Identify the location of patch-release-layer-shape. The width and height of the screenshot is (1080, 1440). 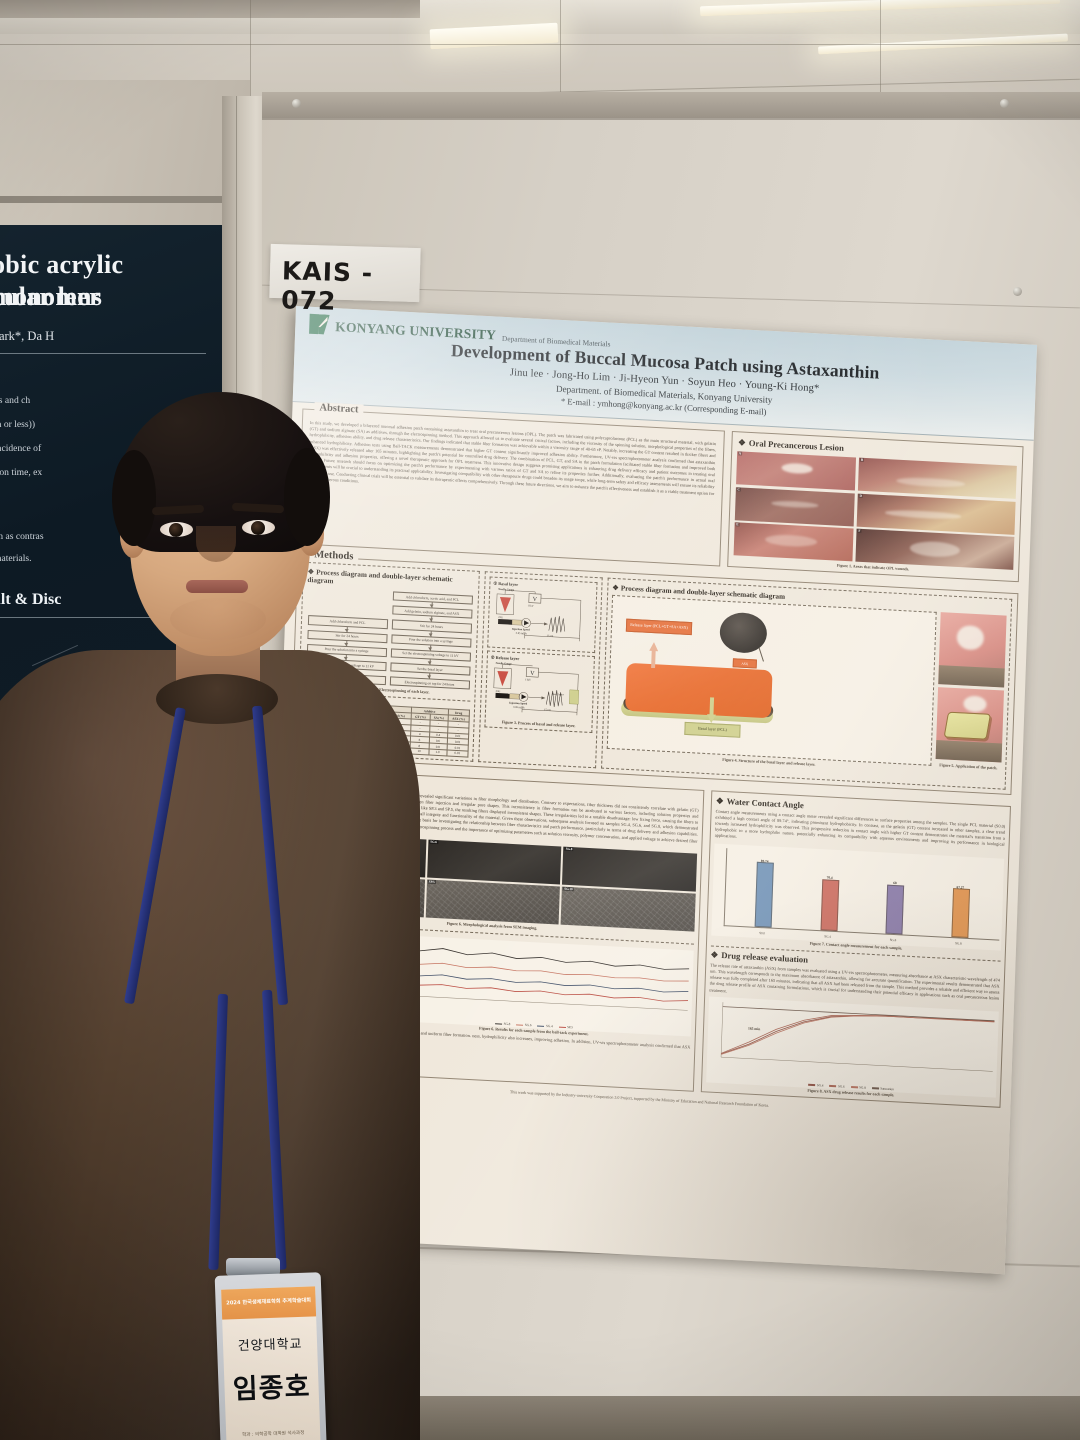
(699, 690).